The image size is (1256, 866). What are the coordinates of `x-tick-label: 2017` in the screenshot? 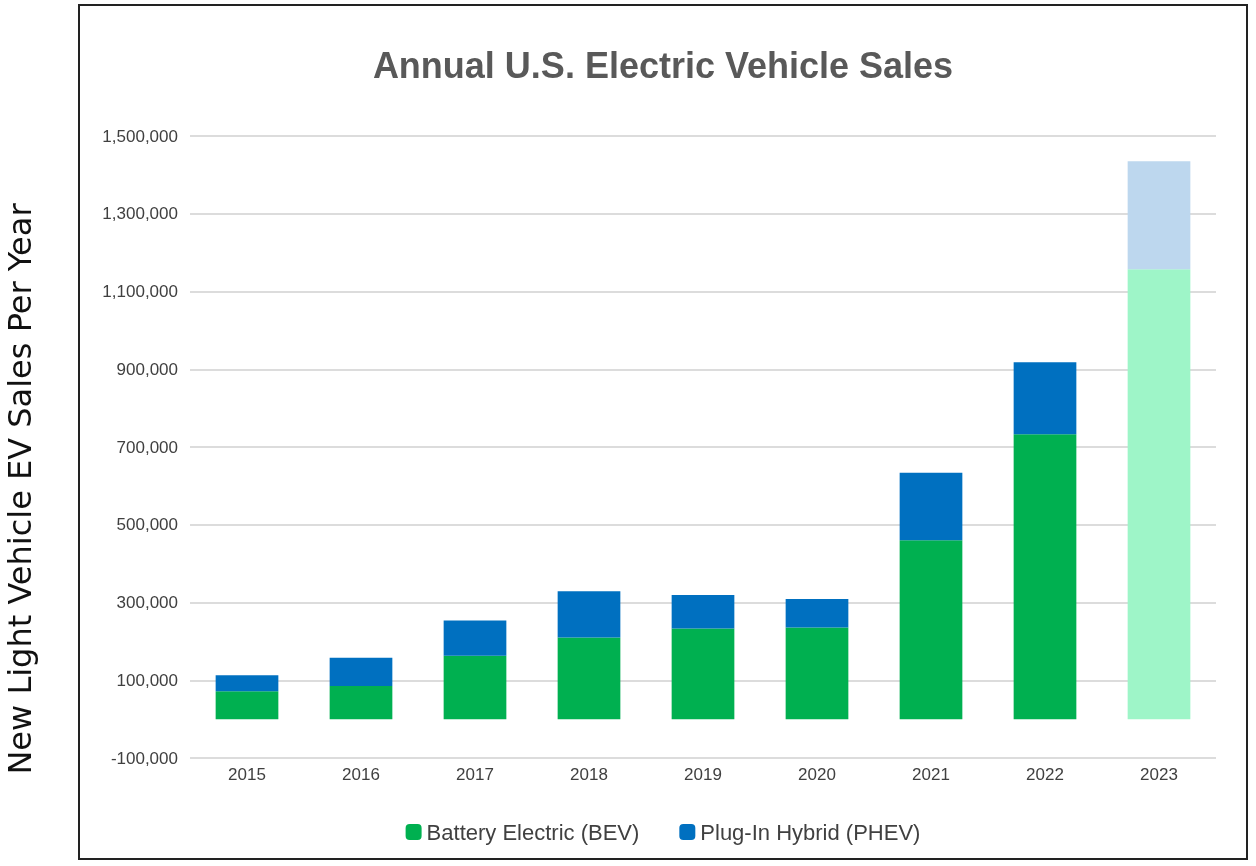 It's located at (475, 774).